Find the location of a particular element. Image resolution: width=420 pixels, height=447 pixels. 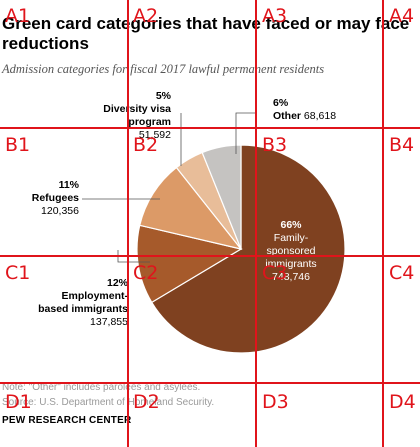

label-refugees-line-1: Refugees is located at coordinates (55, 198).